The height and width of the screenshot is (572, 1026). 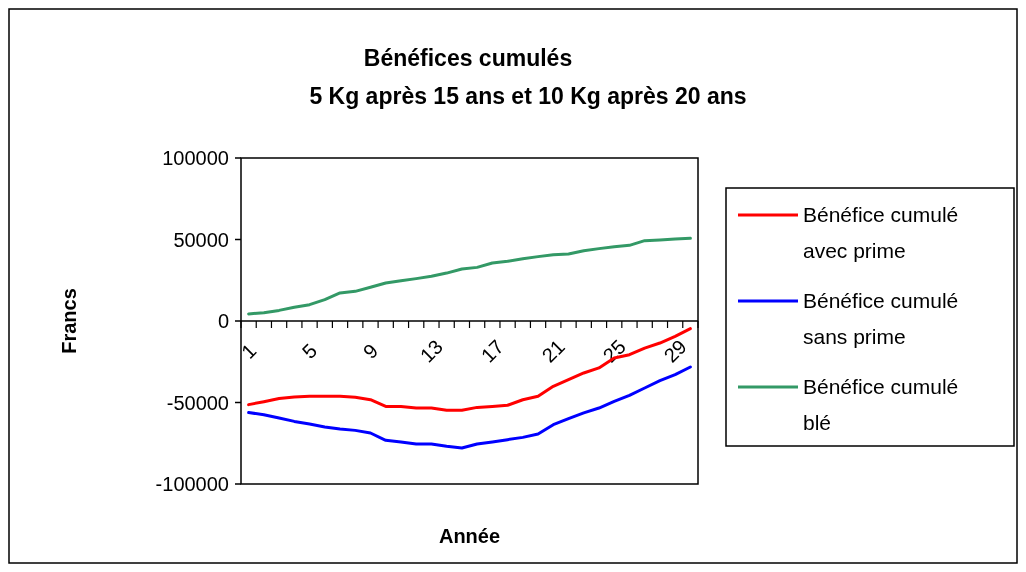 What do you see at coordinates (195, 158) in the screenshot?
I see `y-tick-label: 100000` at bounding box center [195, 158].